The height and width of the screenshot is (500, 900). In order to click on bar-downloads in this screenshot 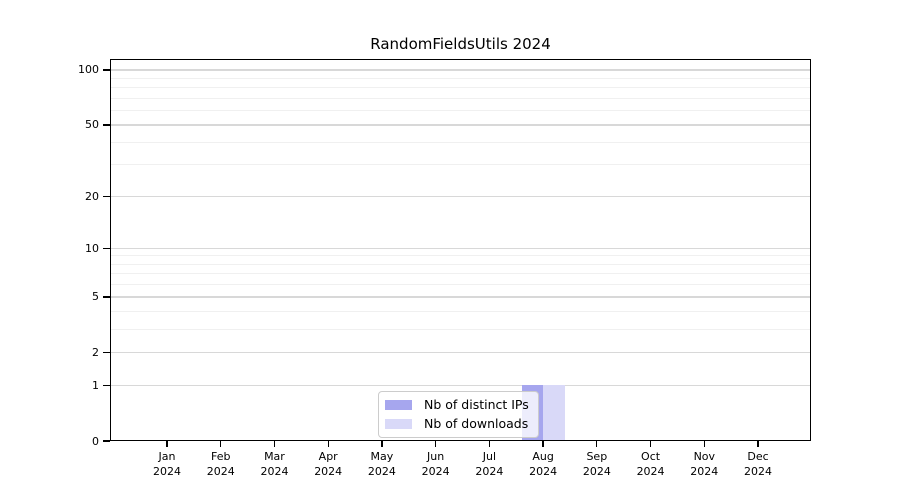, I will do `click(554, 413)`.